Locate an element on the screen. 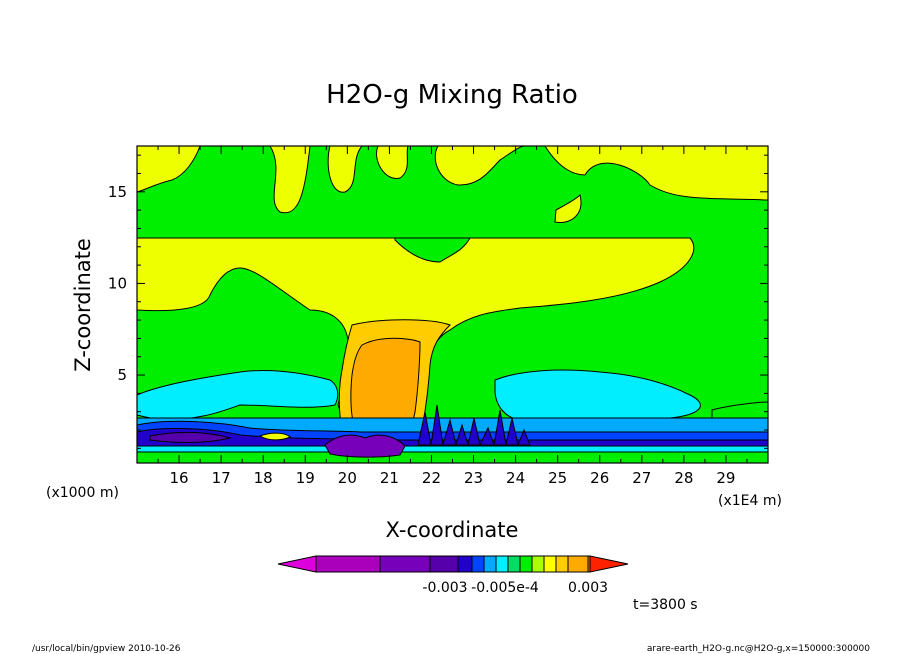 This screenshot has height=654, width=904. footer-left: /usr/local/bin/gpview 2010-10-26 is located at coordinates (106, 649).